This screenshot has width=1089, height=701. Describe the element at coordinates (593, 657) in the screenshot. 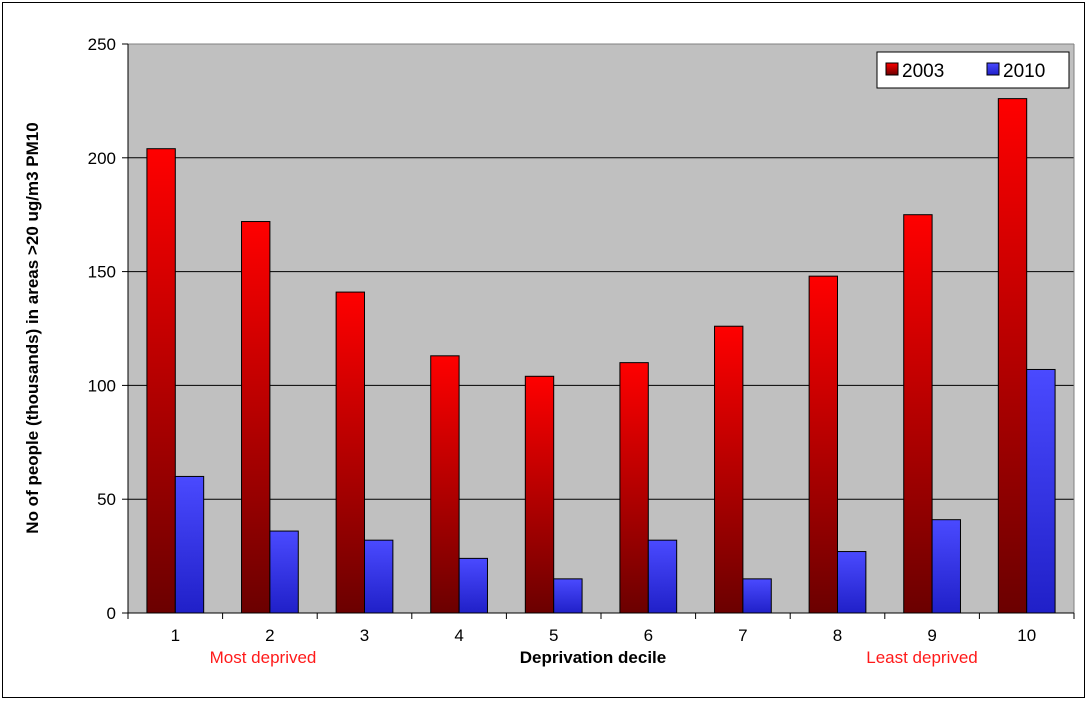

I see `x-axis-title: Deprivation decile` at that location.